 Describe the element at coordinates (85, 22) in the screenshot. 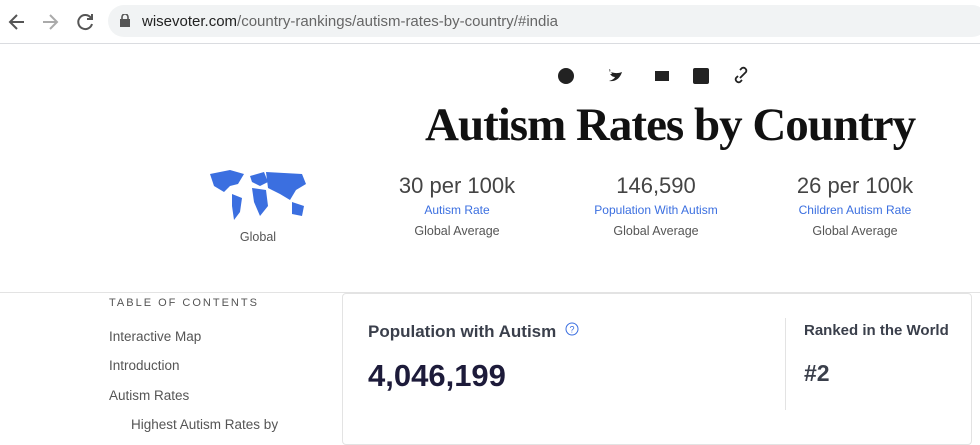

I see `reload-button` at that location.